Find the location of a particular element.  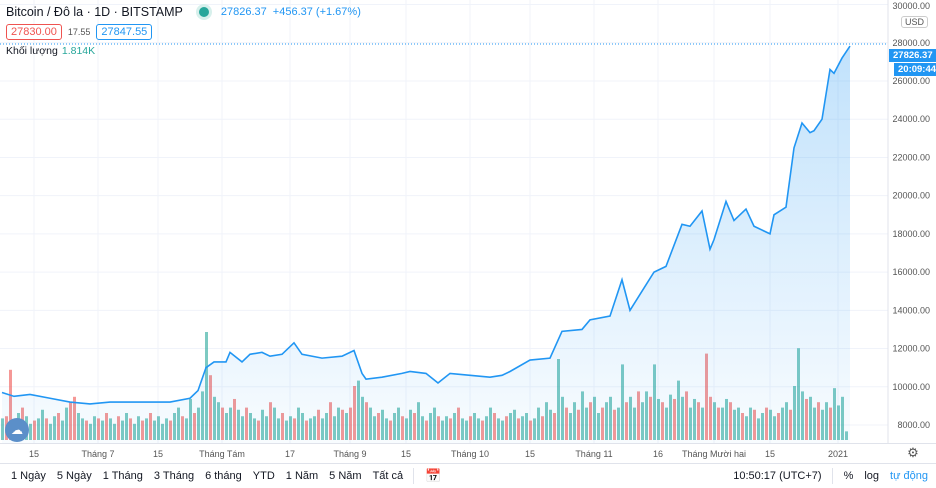

currency-button: USD is located at coordinates (915, 22).